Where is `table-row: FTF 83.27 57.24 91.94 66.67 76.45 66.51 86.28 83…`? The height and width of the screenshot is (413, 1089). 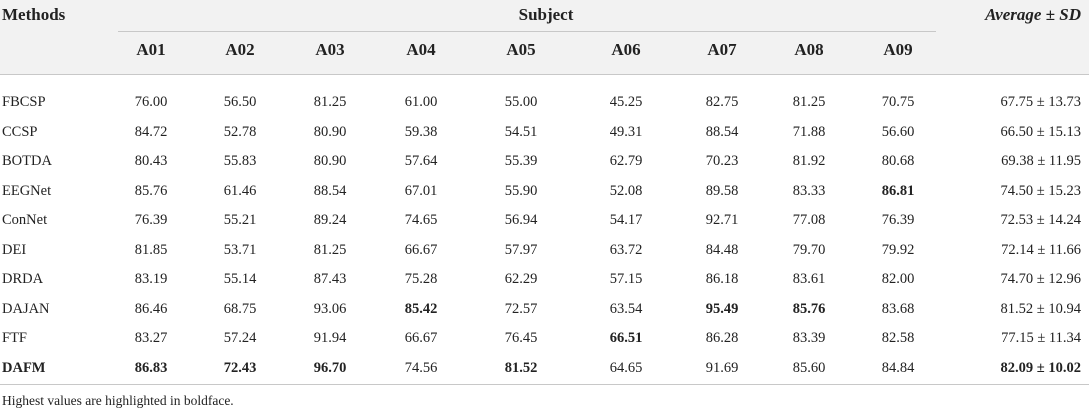
table-row: FTF 83.27 57.24 91.94 66.67 76.45 66.51 86.28 83… is located at coordinates (544, 338).